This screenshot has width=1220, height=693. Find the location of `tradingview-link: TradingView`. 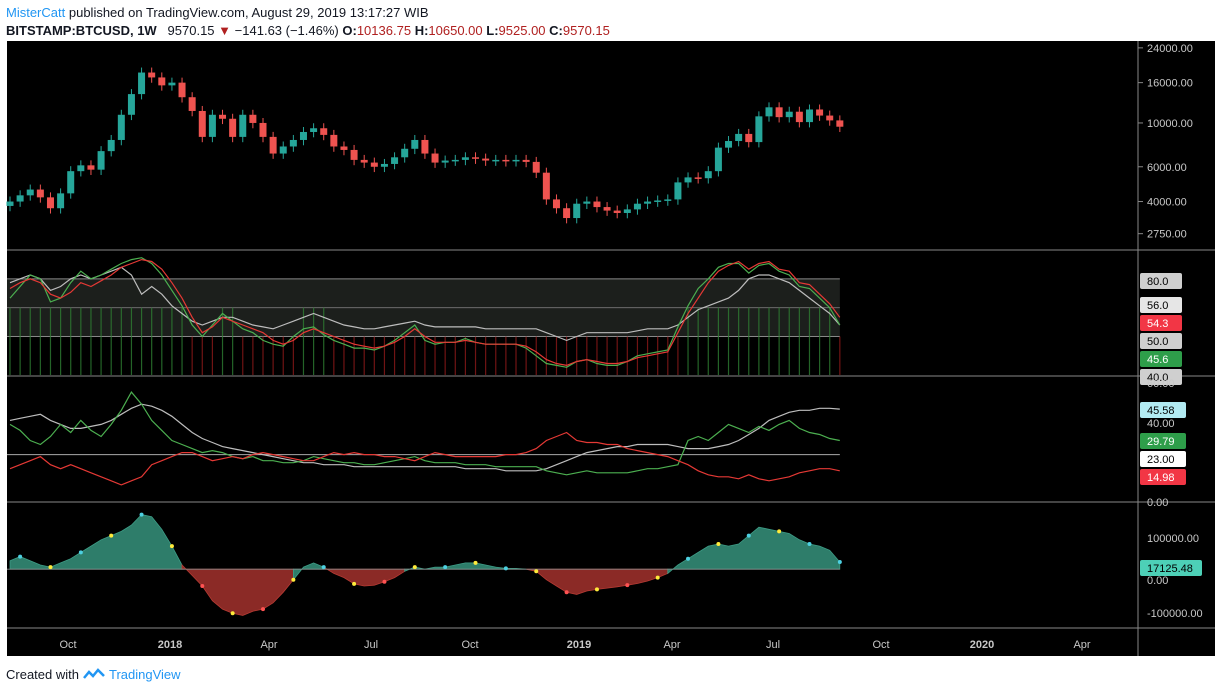

tradingview-link: TradingView is located at coordinates (144, 674).